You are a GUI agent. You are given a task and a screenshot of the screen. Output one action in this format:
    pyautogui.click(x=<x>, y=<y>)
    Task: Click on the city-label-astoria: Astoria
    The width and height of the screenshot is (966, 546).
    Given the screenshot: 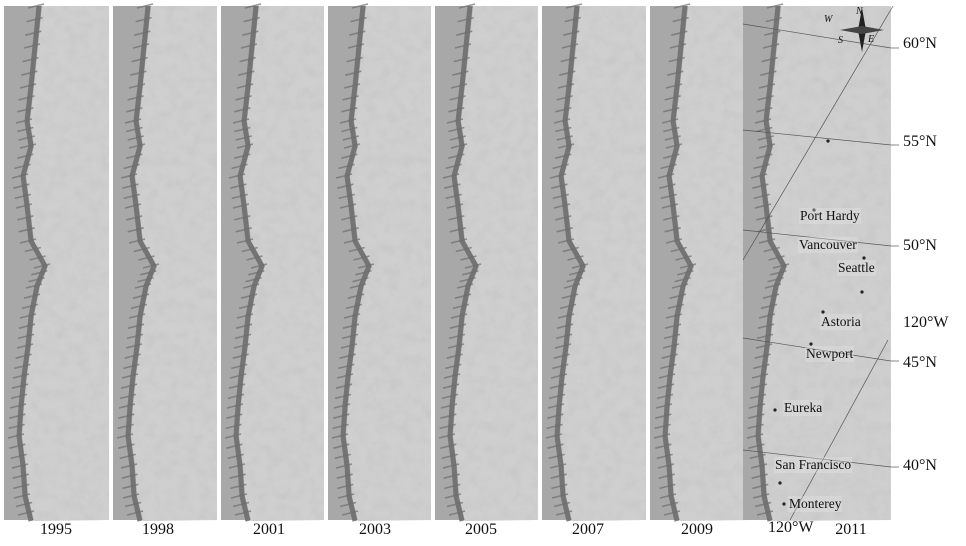 What is the action you would take?
    pyautogui.click(x=841, y=322)
    